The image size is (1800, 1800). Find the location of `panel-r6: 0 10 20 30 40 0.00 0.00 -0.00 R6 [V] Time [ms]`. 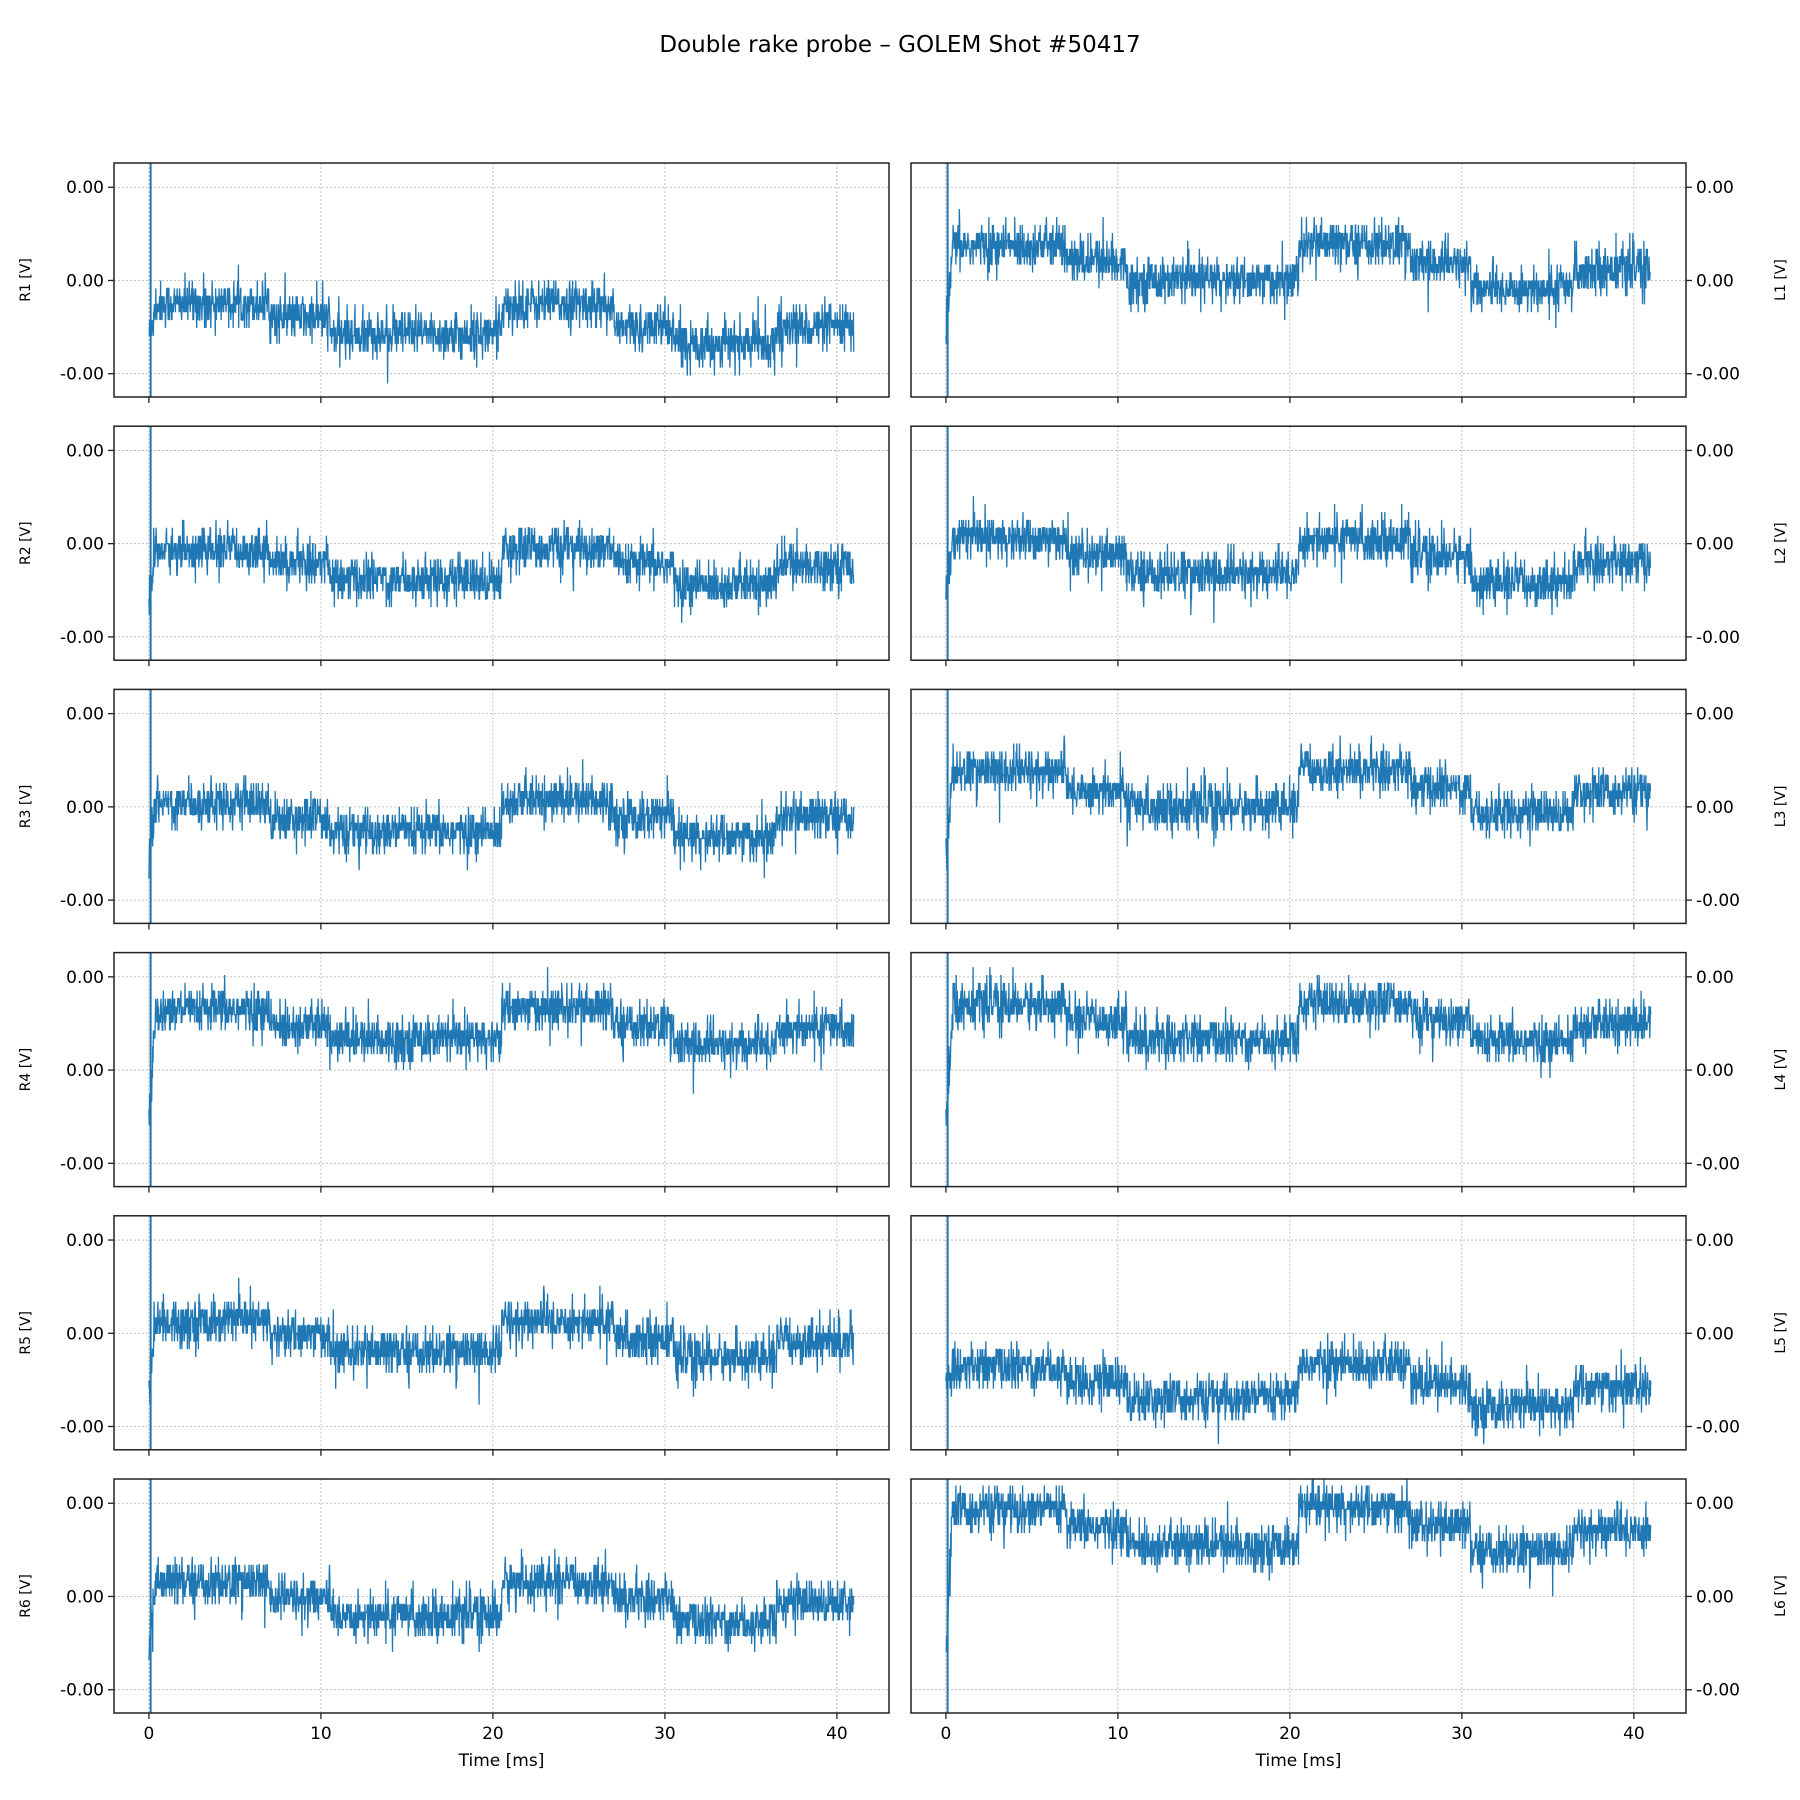

panel-r6: 0 10 20 30 40 0.00 0.00 -0.00 R6 [V] Time [ms] is located at coordinates (454, 1624).